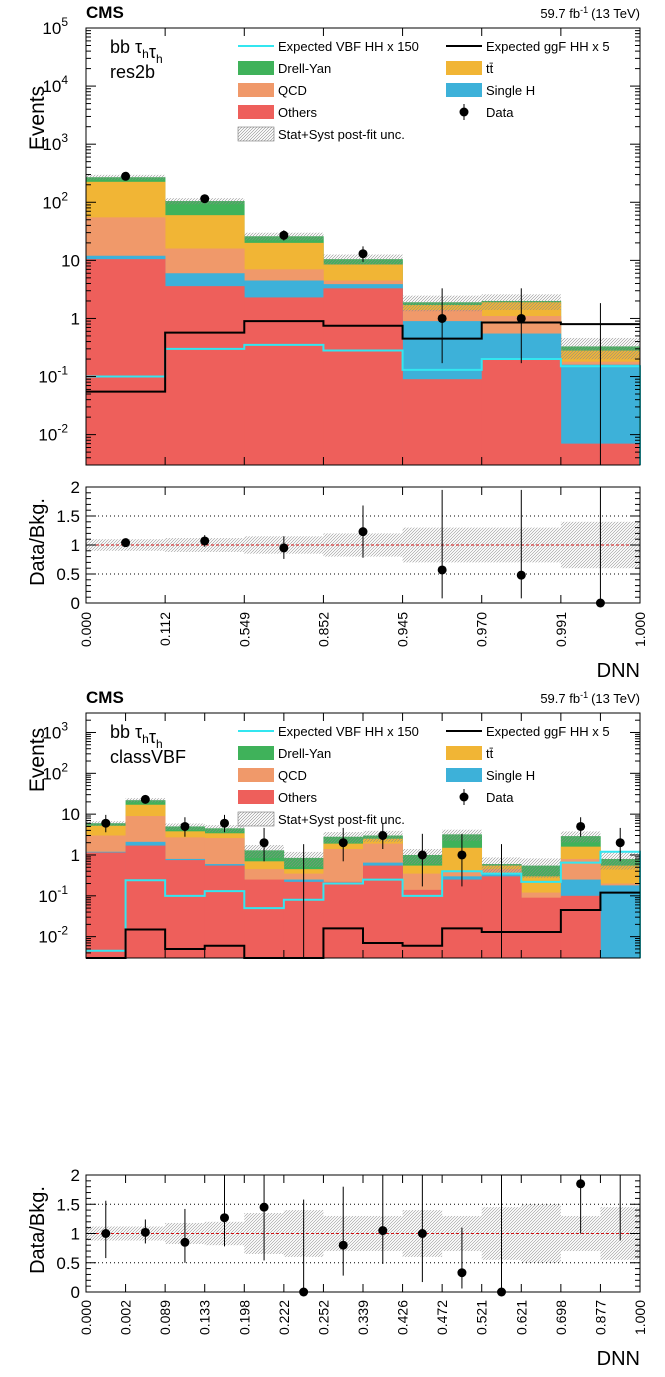 This screenshot has width=665, height=1377. I want to click on x-tick-label: 0.112, so click(165, 629).